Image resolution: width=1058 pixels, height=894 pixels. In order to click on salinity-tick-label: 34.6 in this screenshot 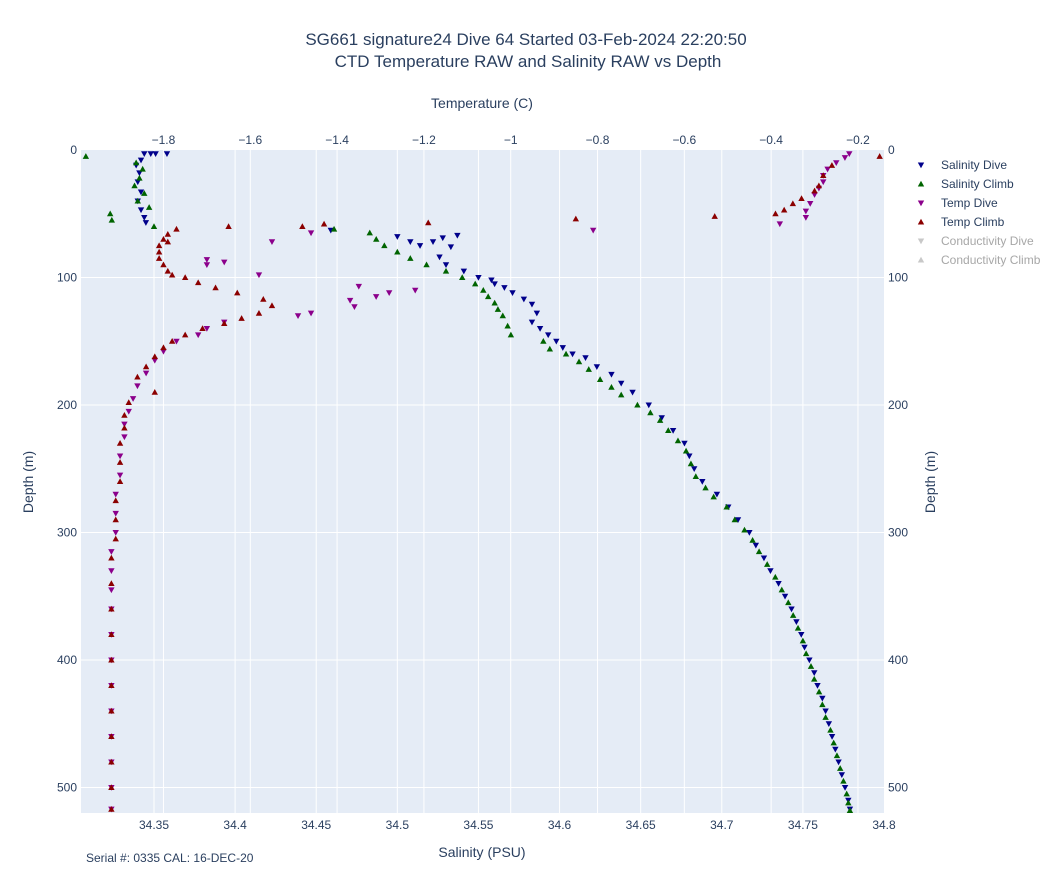, I will do `click(560, 825)`.